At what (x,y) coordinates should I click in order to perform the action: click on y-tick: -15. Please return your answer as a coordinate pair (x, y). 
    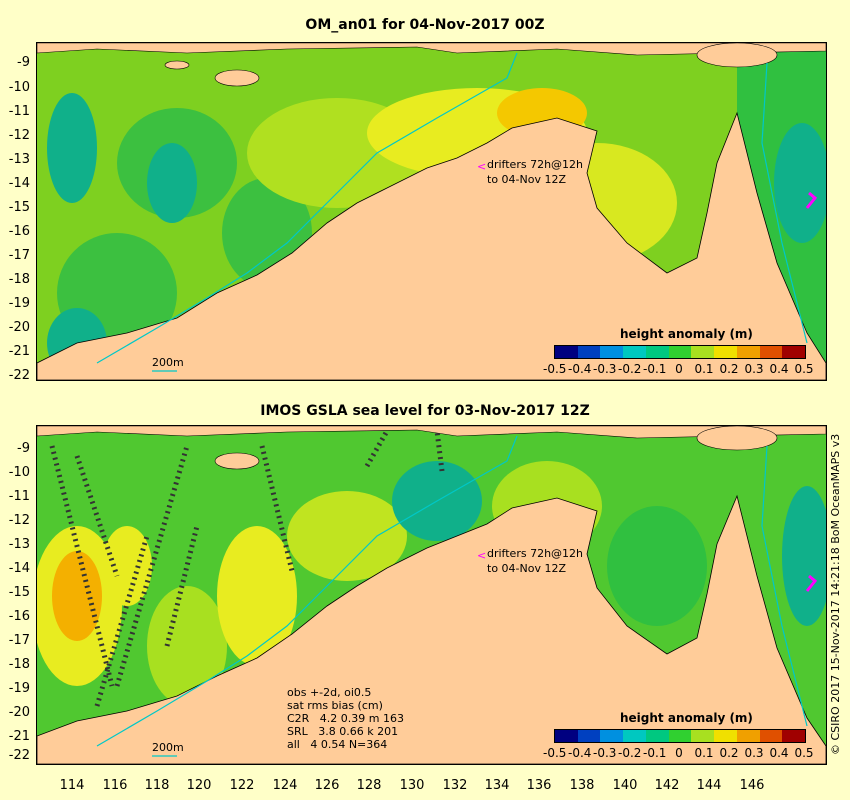
    Looking at the image, I should click on (19, 207).